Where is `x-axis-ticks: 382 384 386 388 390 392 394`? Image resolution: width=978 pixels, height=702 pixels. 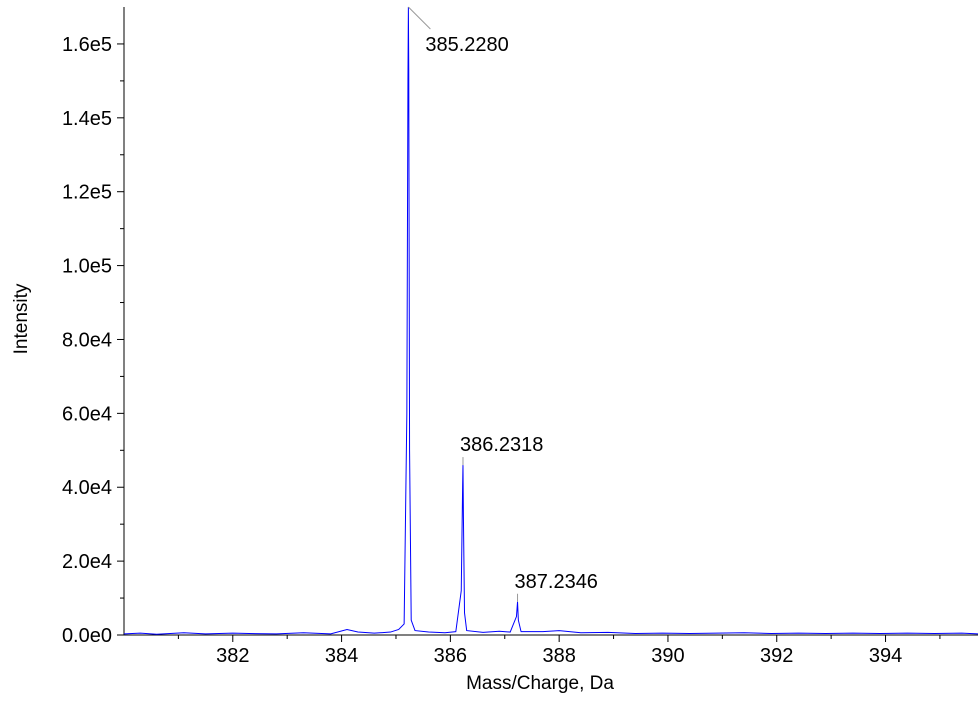
x-axis-ticks: 382 384 386 388 390 392 394 is located at coordinates (559, 651).